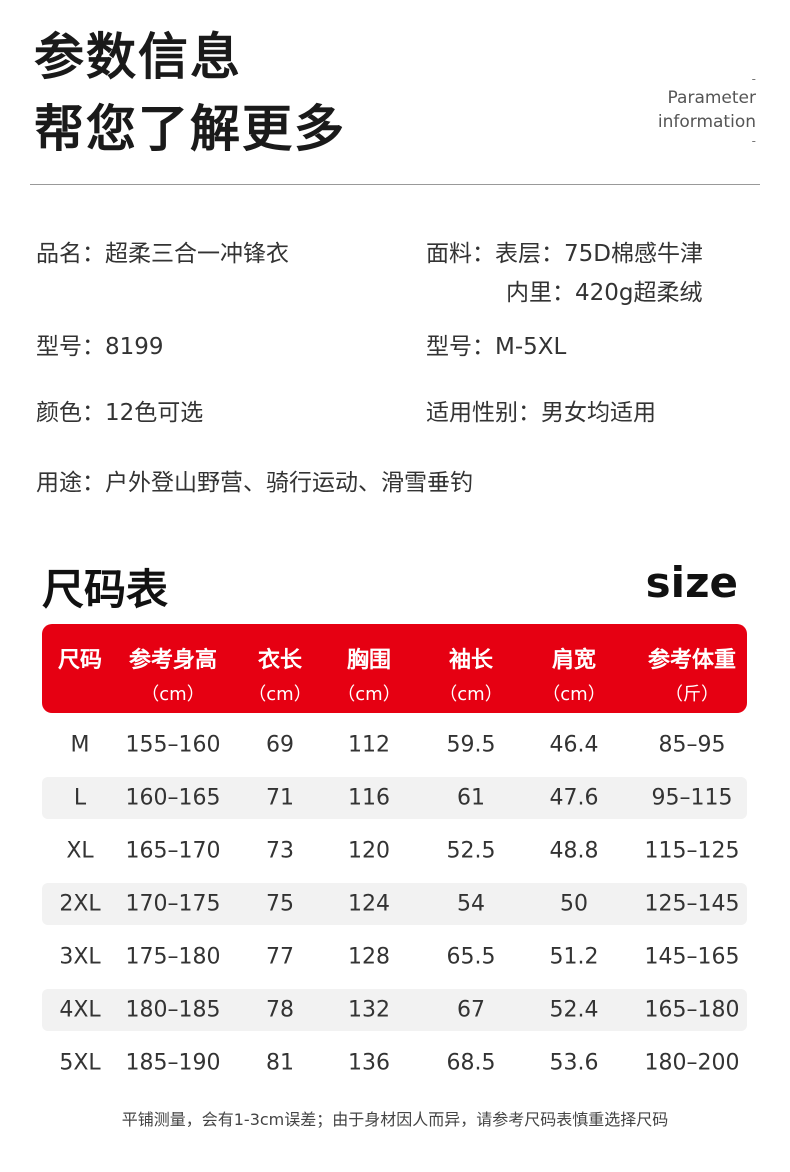  What do you see at coordinates (280, 1063) in the screenshot?
I see `table-cell: 81` at bounding box center [280, 1063].